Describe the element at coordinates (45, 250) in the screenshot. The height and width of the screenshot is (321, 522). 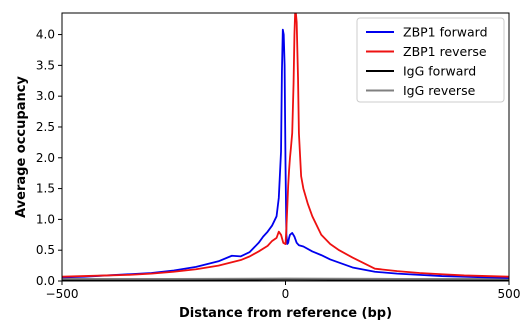
I see `y-tick-label: 0.5` at that location.